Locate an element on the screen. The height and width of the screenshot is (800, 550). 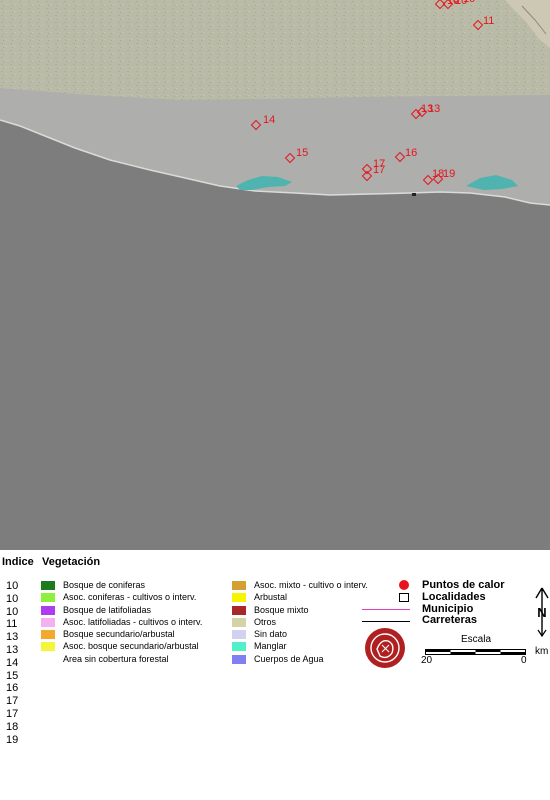
vegetation-label: Asoc. mixto - cultivo o interv. is located at coordinates (311, 585).